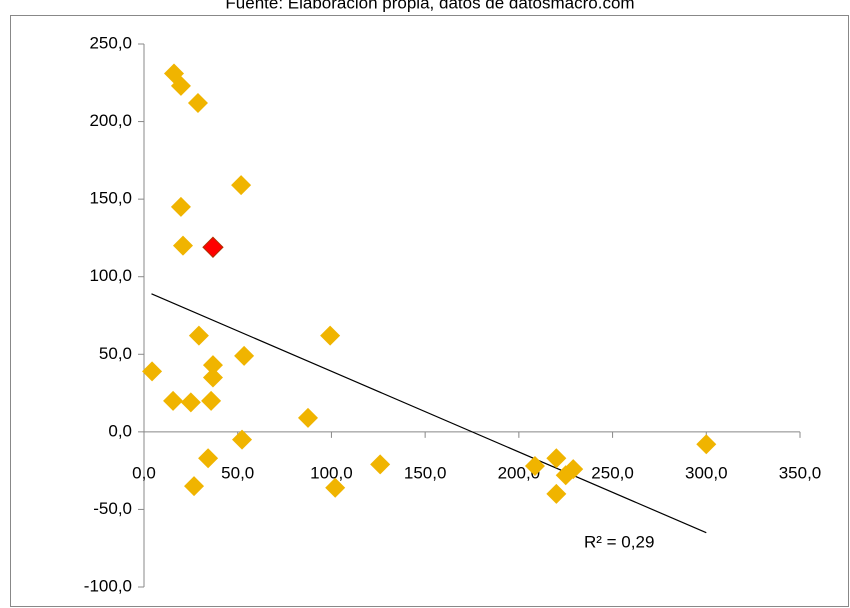 This screenshot has width=850, height=608. What do you see at coordinates (237, 472) in the screenshot?
I see `x-tick-label: 50,0` at bounding box center [237, 472].